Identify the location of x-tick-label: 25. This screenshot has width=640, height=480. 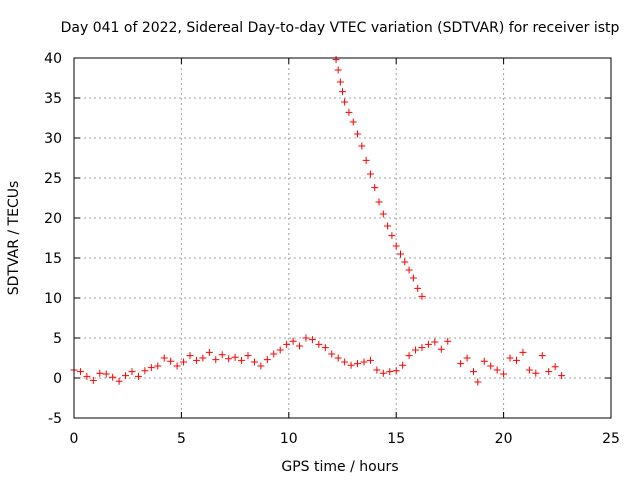
(611, 439).